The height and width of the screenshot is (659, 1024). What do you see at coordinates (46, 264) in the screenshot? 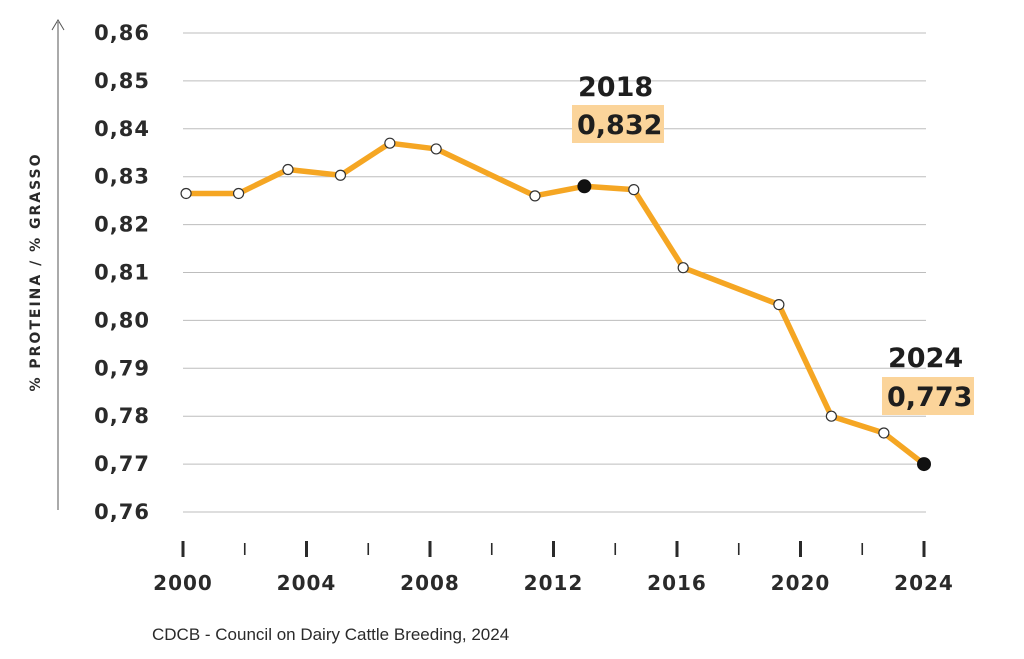
I see `y-axis: % PROTEINA / % GRASSO` at bounding box center [46, 264].